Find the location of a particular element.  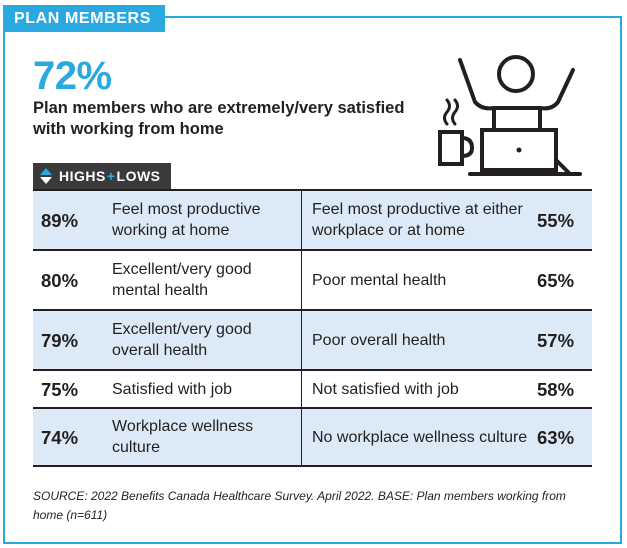

head-shape is located at coordinates (516, 74).